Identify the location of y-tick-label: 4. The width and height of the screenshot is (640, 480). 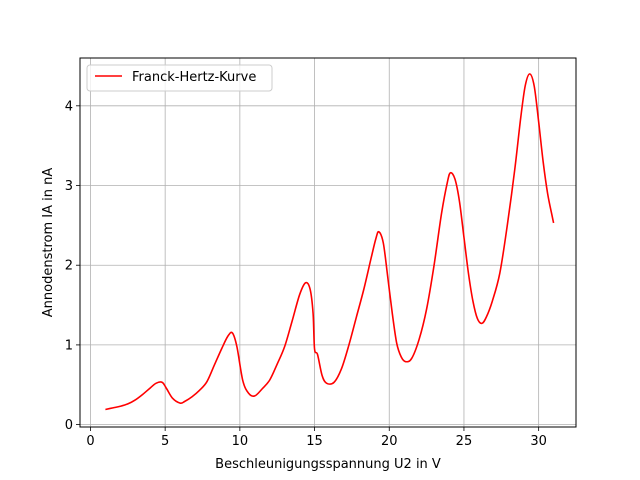
(69, 106).